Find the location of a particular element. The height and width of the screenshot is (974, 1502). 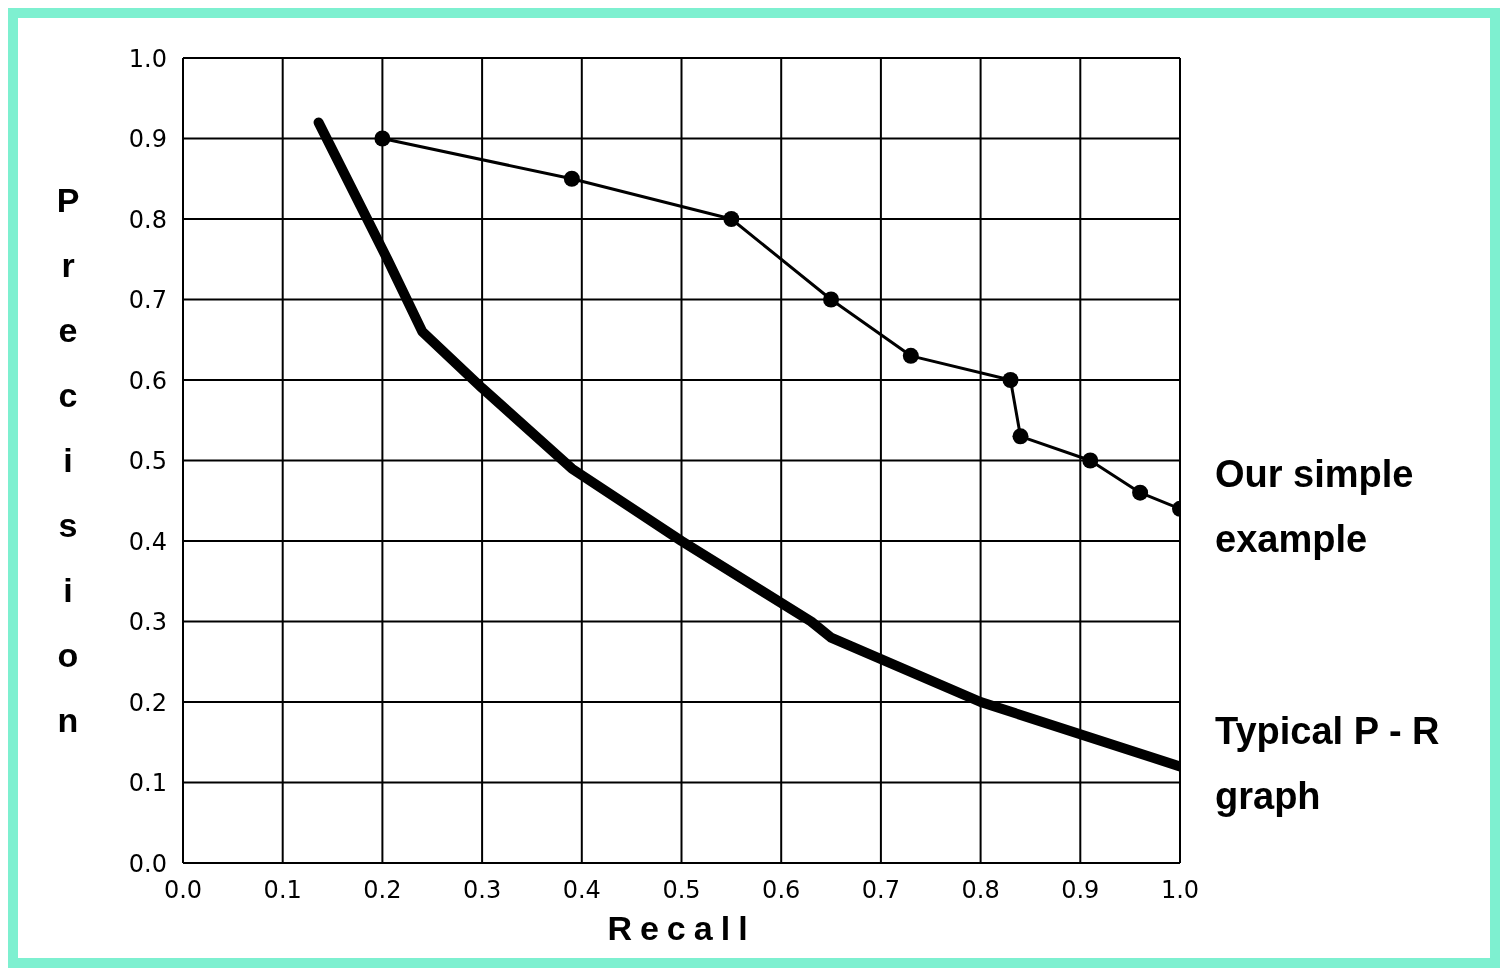

y-tick-label: 0.8 is located at coordinates (147, 219).